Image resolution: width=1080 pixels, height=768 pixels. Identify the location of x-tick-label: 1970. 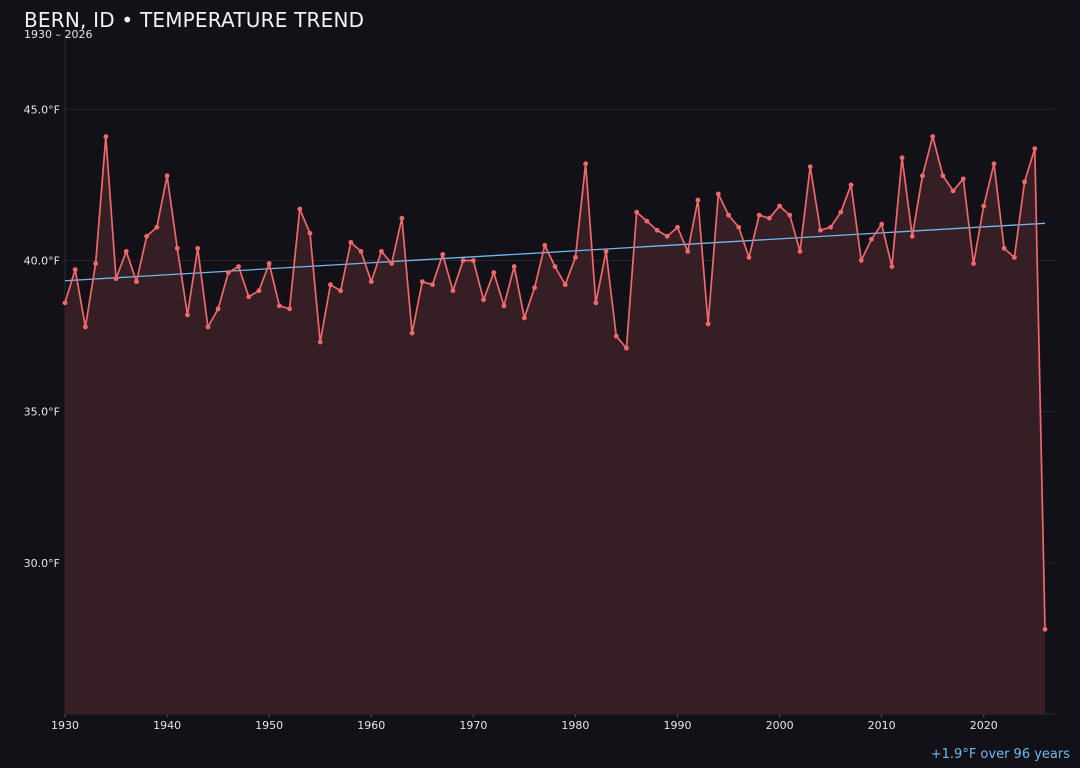
(473, 725).